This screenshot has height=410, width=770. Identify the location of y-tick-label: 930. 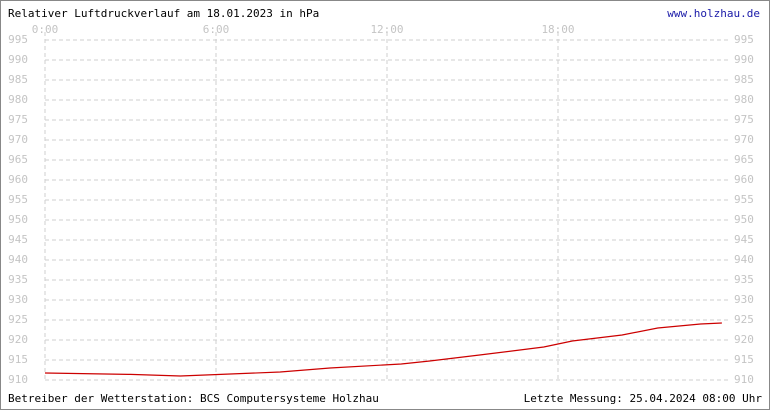
(18, 299).